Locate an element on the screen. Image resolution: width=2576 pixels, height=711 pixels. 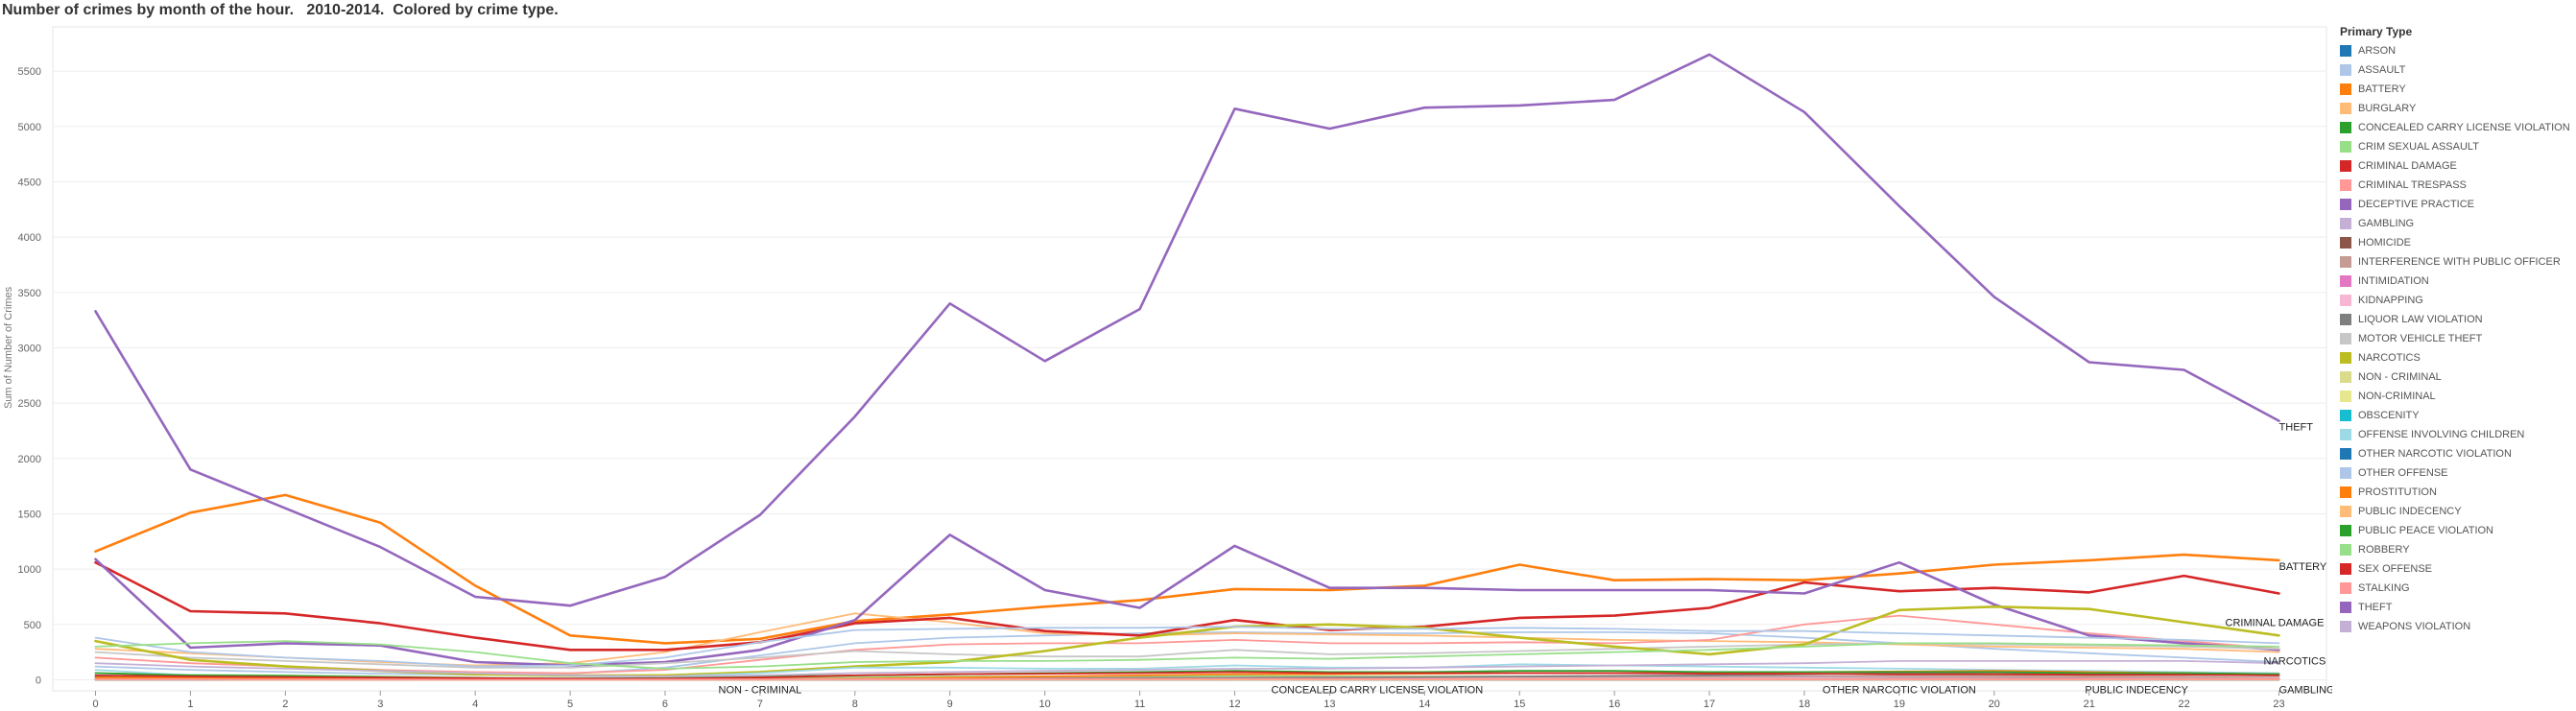
legend-item: OFFENSE INVOLVING CHILDREN is located at coordinates (2455, 434).